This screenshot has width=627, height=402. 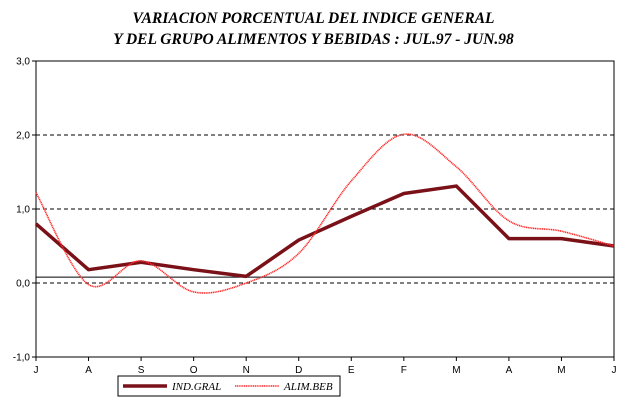 What do you see at coordinates (23, 284) in the screenshot?
I see `y-tick-label: 0,0` at bounding box center [23, 284].